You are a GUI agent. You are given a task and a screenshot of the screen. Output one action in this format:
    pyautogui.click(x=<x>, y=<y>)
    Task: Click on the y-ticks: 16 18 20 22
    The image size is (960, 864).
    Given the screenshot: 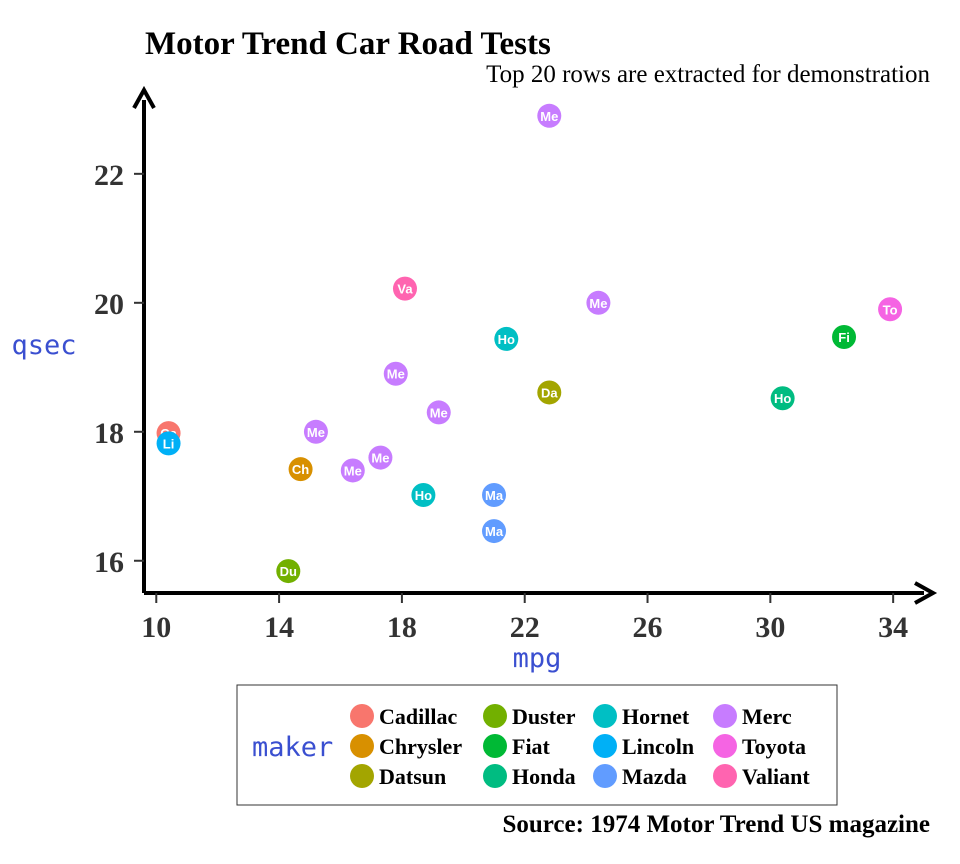 What is the action you would take?
    pyautogui.click(x=119, y=369)
    